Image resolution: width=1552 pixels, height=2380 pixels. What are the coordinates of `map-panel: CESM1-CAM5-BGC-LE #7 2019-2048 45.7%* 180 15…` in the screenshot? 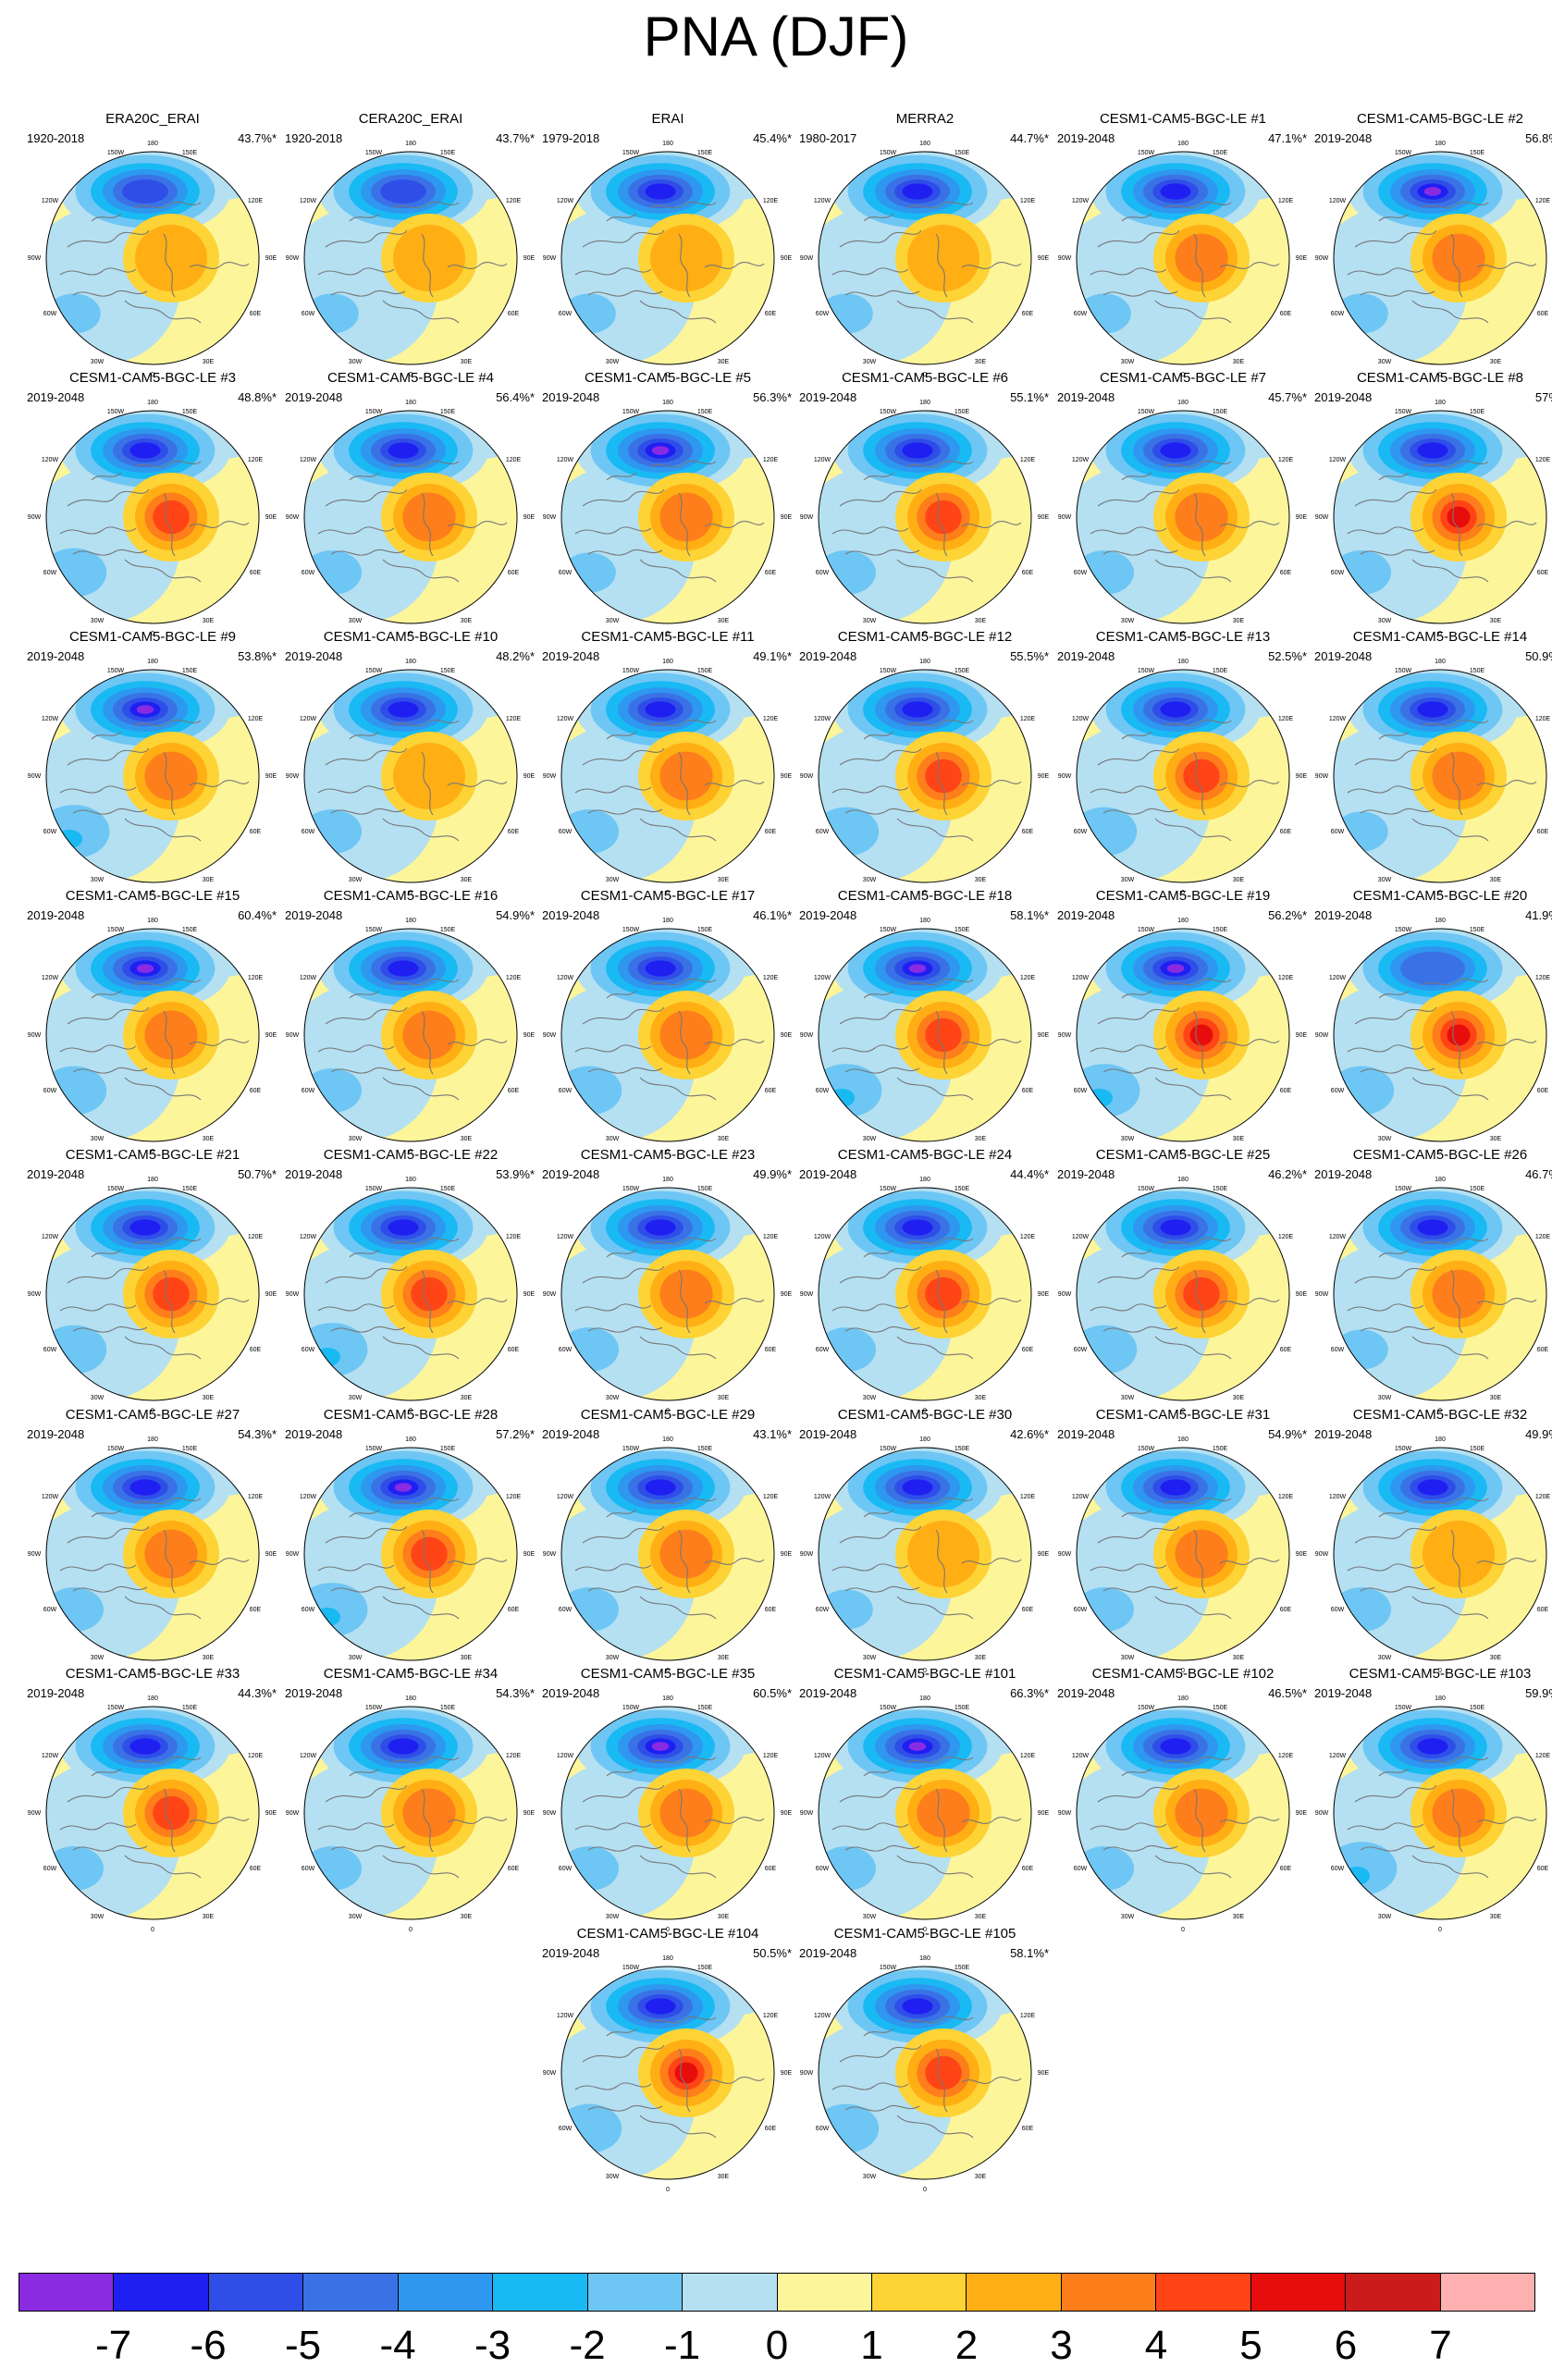 It's located at (1183, 503).